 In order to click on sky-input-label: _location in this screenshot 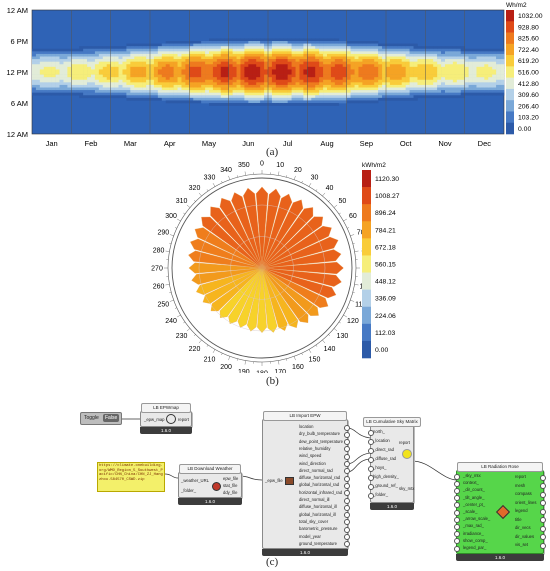, I will do `click(381, 440)`.